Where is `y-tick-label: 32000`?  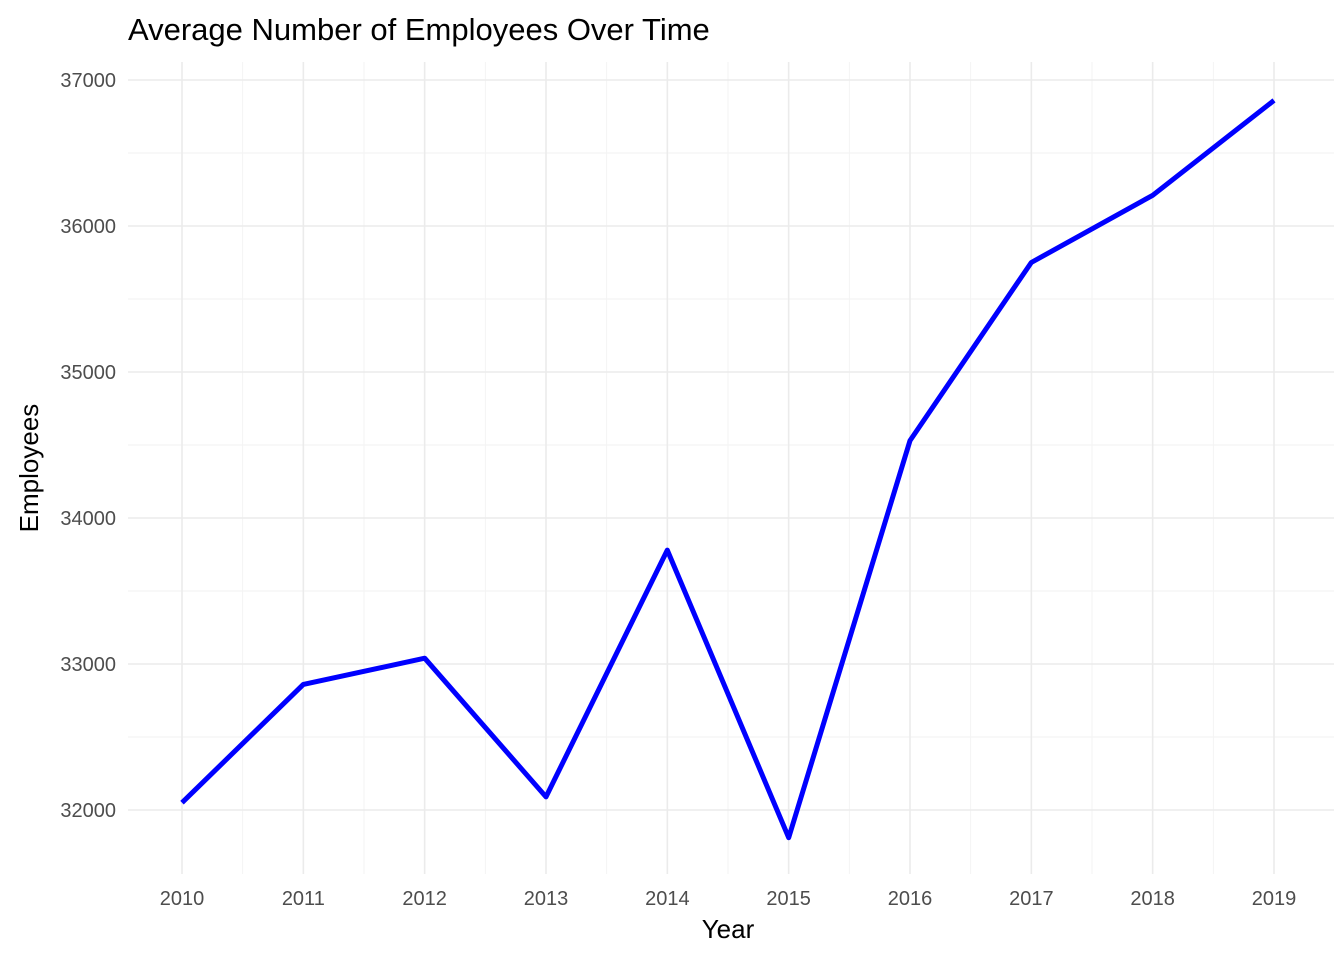 y-tick-label: 32000 is located at coordinates (88, 811).